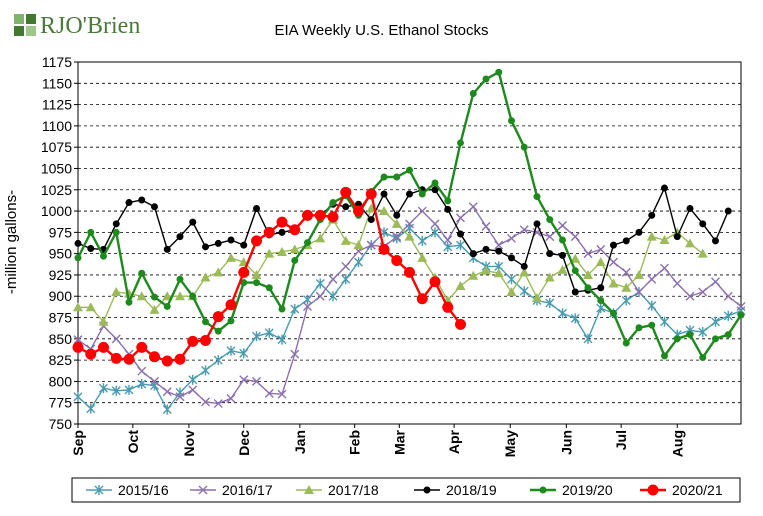 This screenshot has width=763, height=516. What do you see at coordinates (61, 339) in the screenshot?
I see `y-tick-label: 850` at bounding box center [61, 339].